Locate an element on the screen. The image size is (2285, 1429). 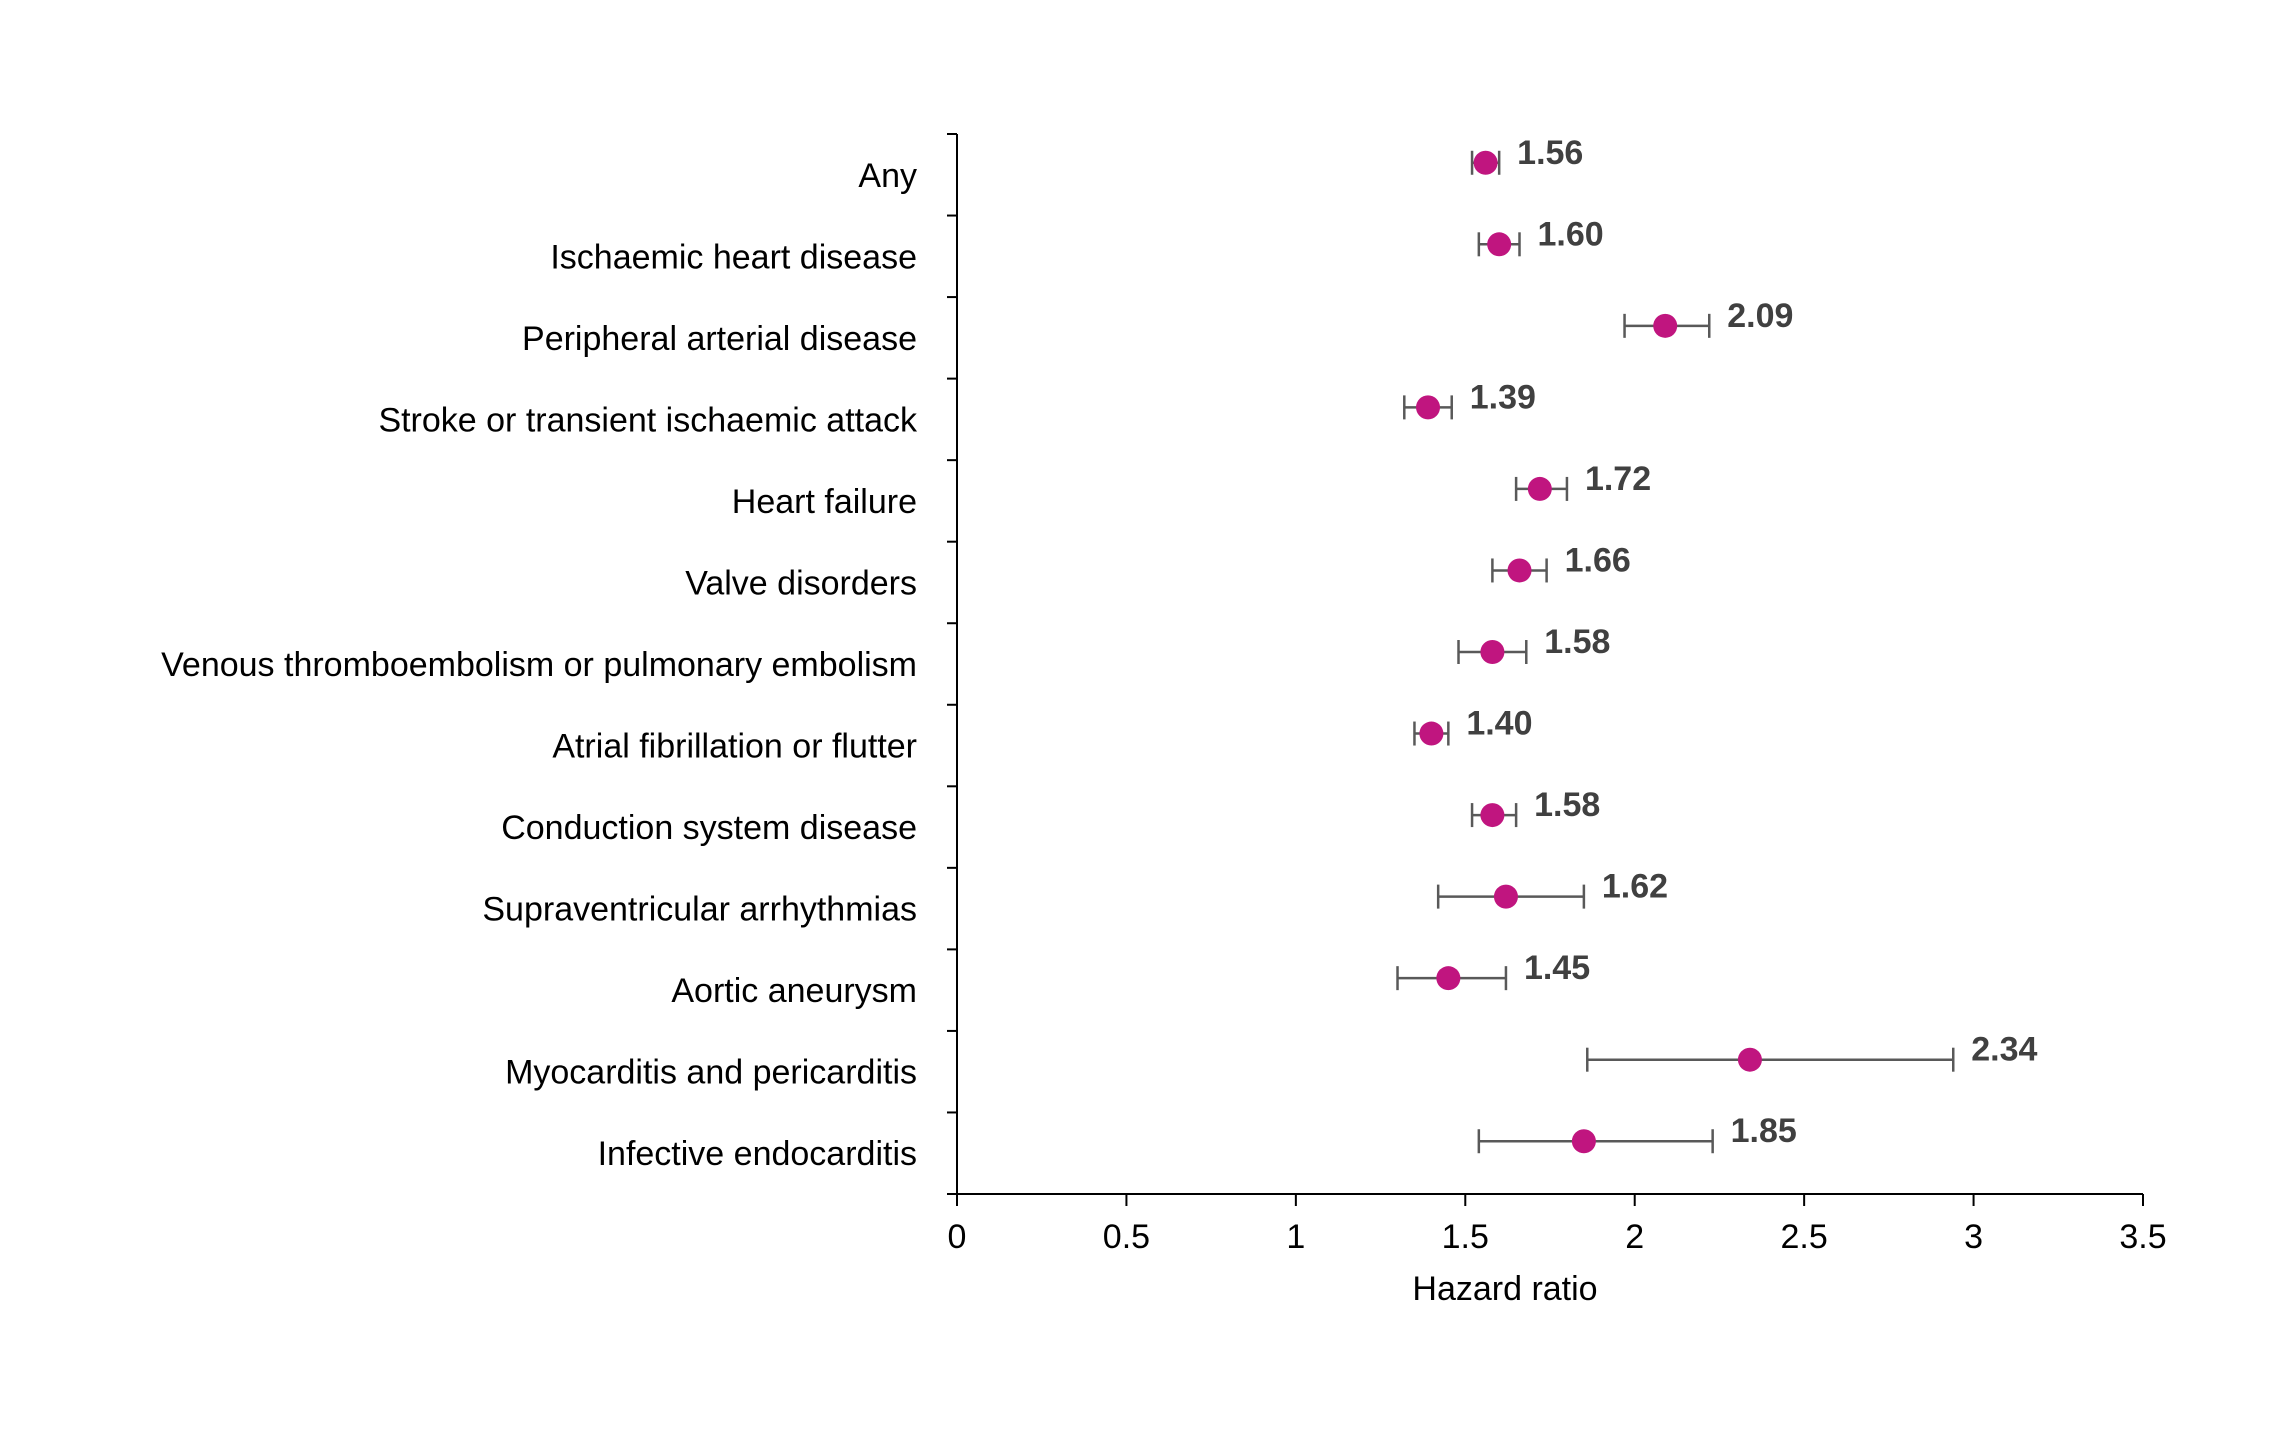
value-label: 1.66 is located at coordinates (1598, 560).